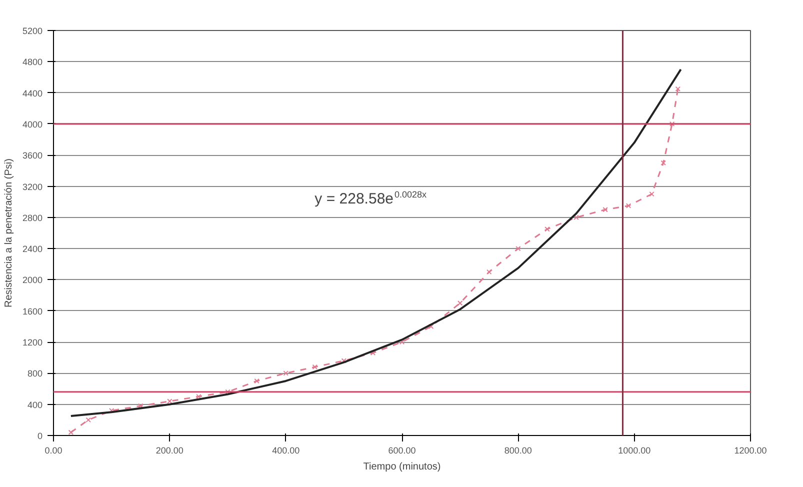 This screenshot has width=803, height=487. I want to click on y-tick-label: 400, so click(35, 405).